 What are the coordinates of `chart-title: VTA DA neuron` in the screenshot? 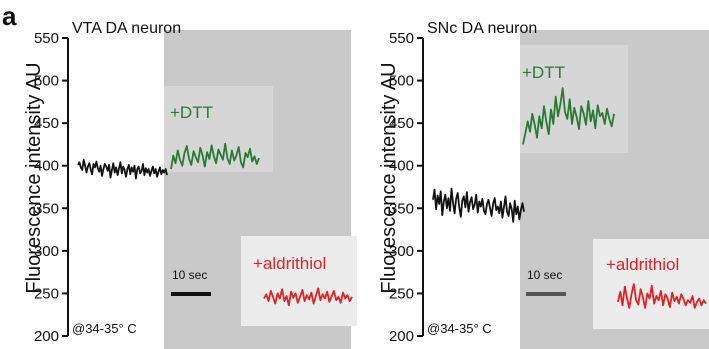 It's located at (126, 28).